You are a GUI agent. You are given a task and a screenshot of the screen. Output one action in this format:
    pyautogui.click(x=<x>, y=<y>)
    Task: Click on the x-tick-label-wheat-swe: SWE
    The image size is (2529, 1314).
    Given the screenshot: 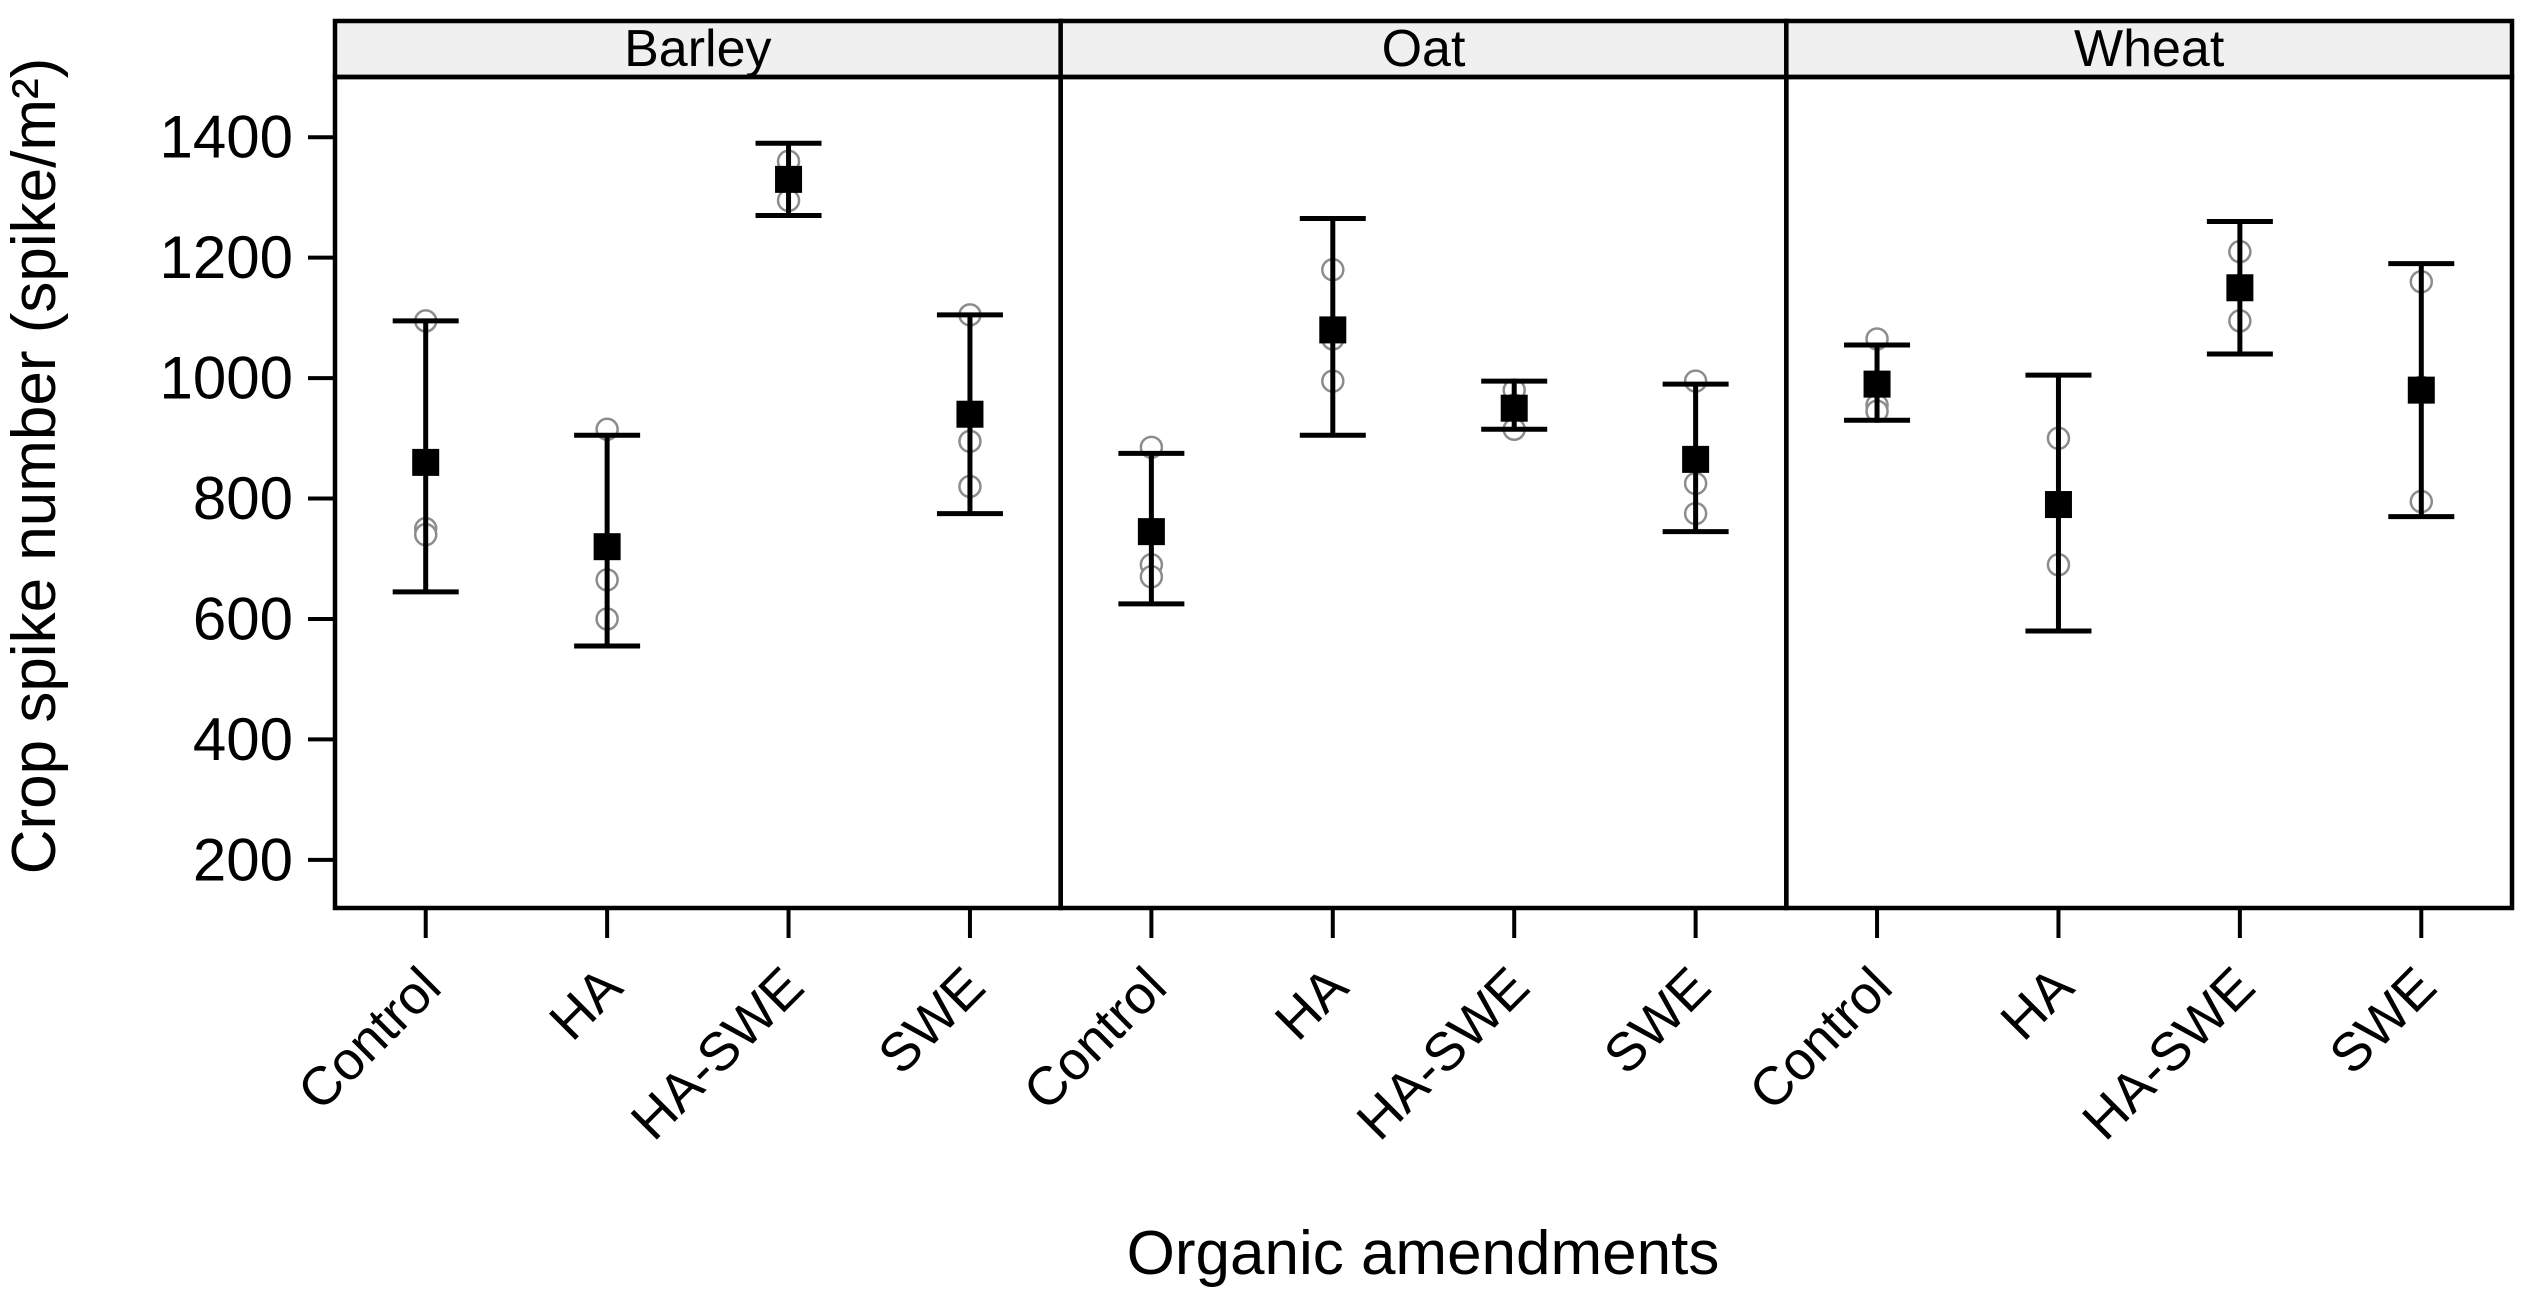 What is the action you would take?
    pyautogui.click(x=2382, y=1020)
    